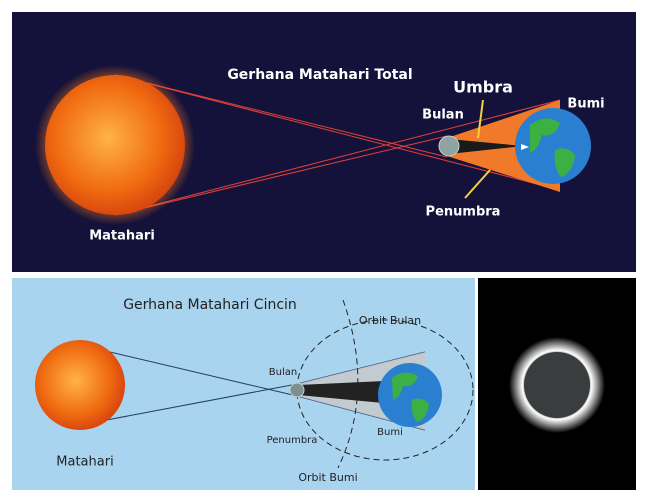  Describe the element at coordinates (525, 147) in the screenshot. I see `marker` at that location.